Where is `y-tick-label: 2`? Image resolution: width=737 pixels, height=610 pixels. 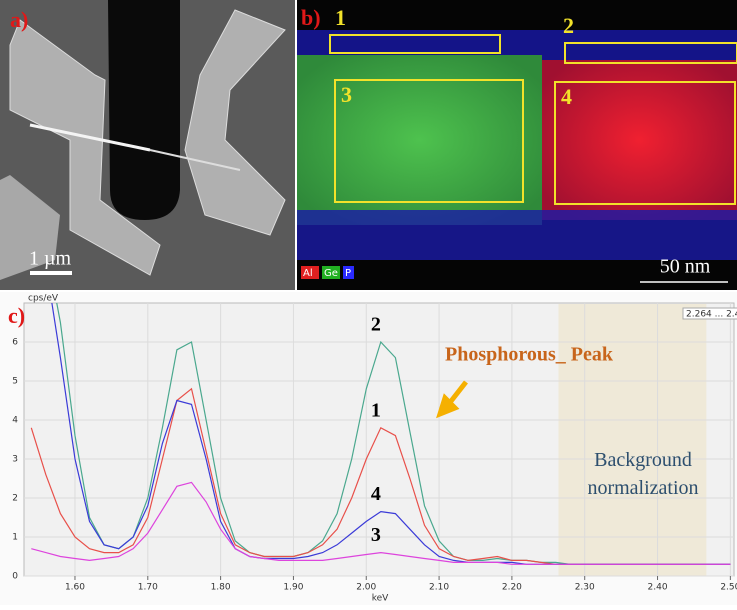 y-tick-label: 2 is located at coordinates (15, 499).